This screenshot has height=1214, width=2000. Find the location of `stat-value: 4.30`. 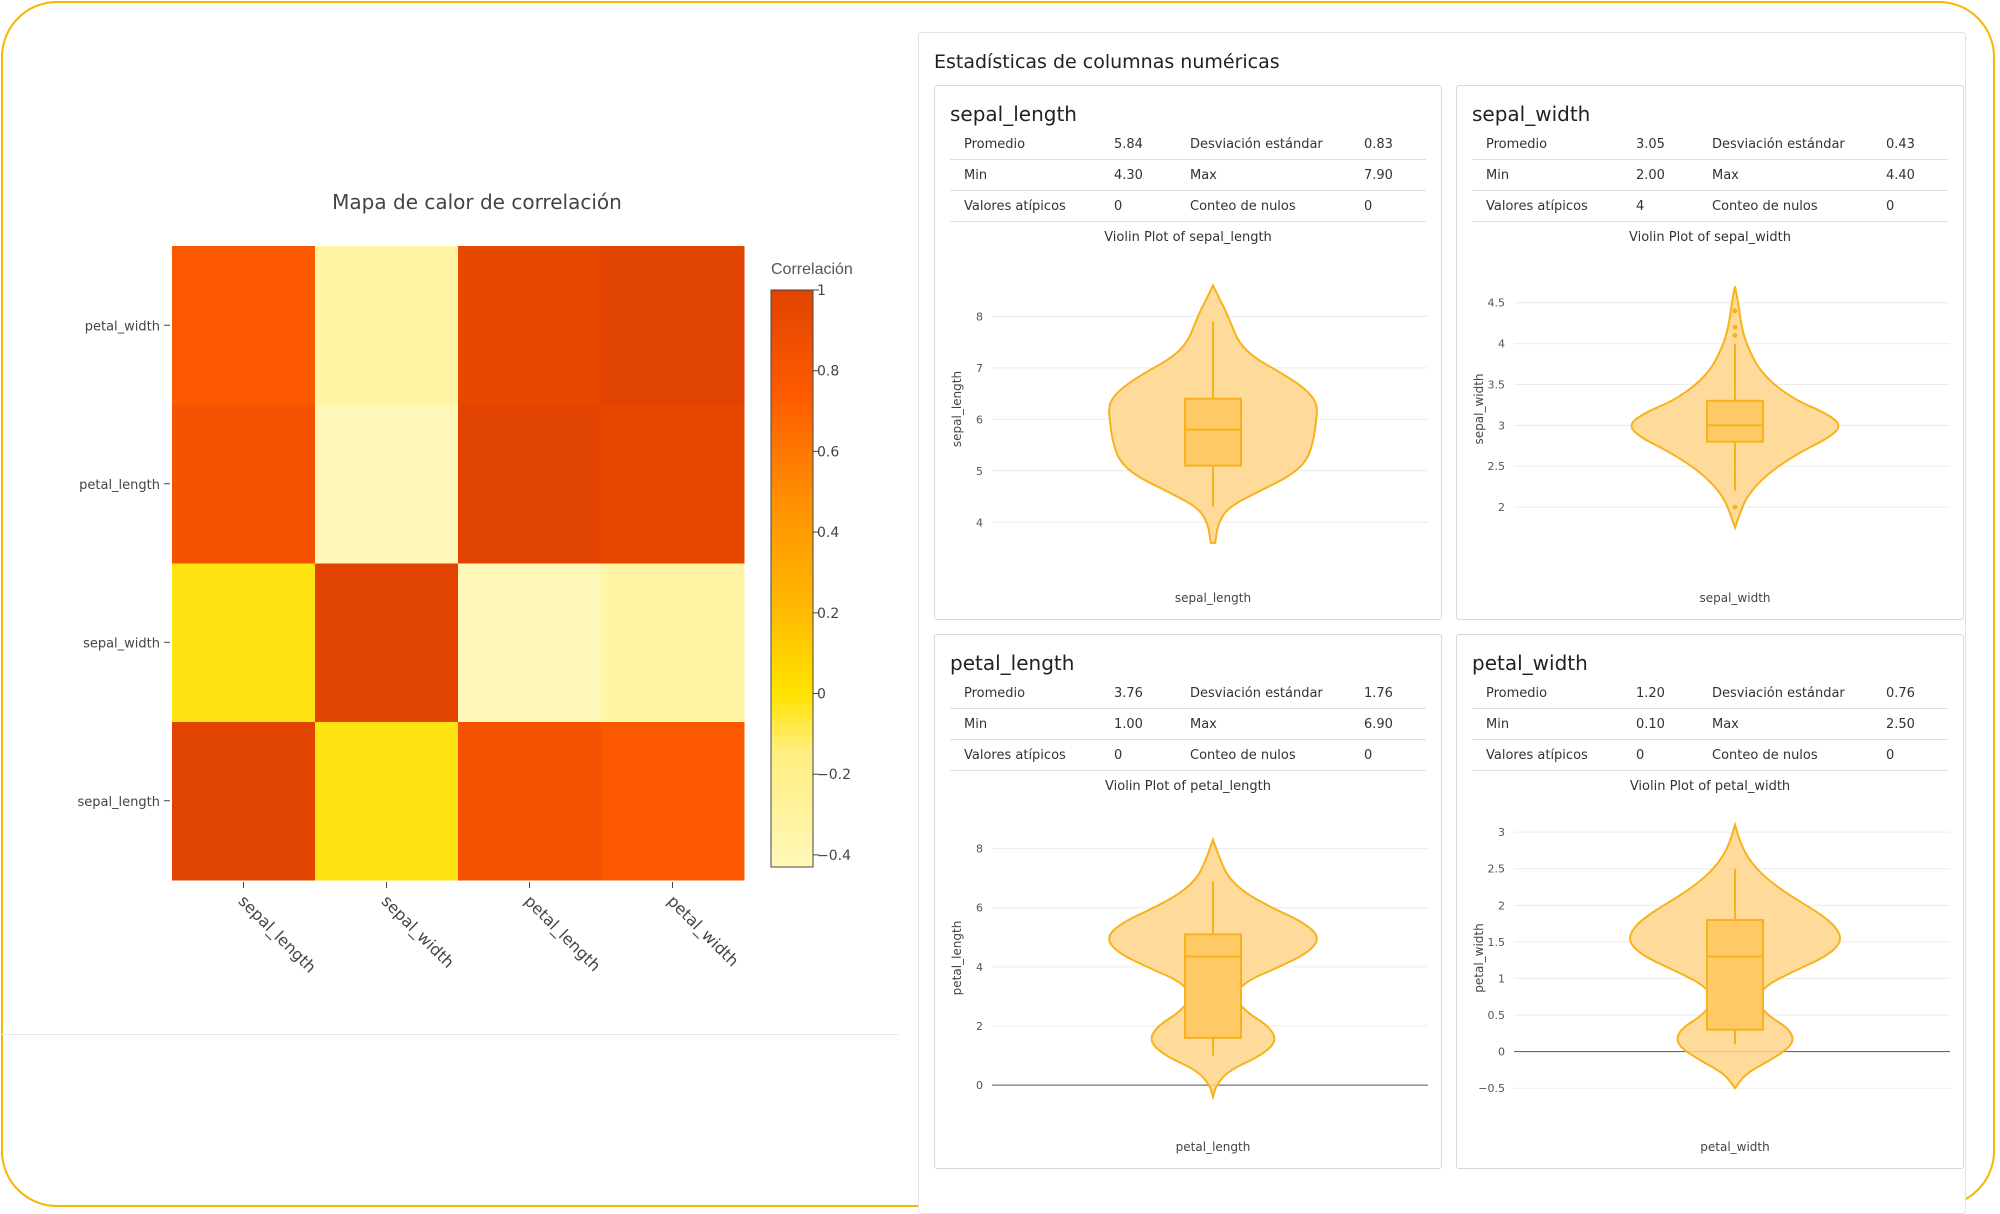

stat-value: 4.30 is located at coordinates (1138, 175).